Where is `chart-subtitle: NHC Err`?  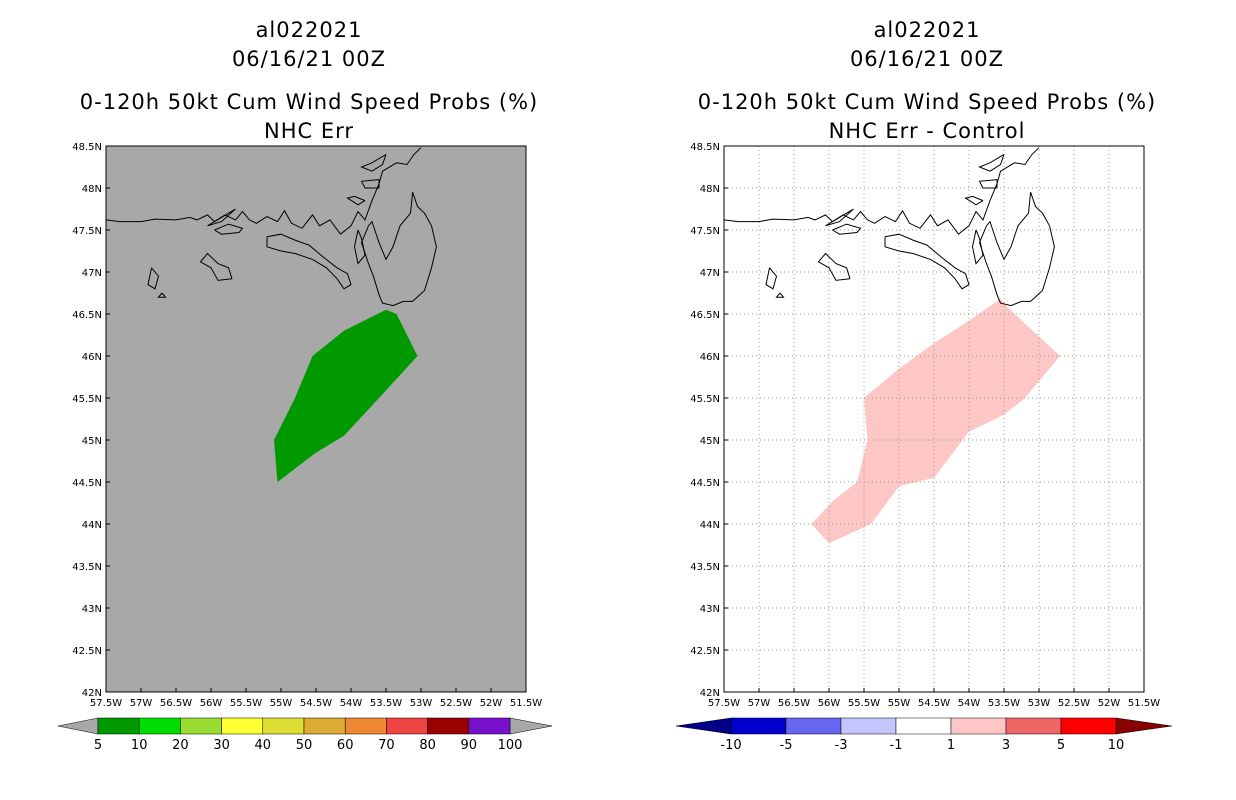
chart-subtitle: NHC Err is located at coordinates (308, 131).